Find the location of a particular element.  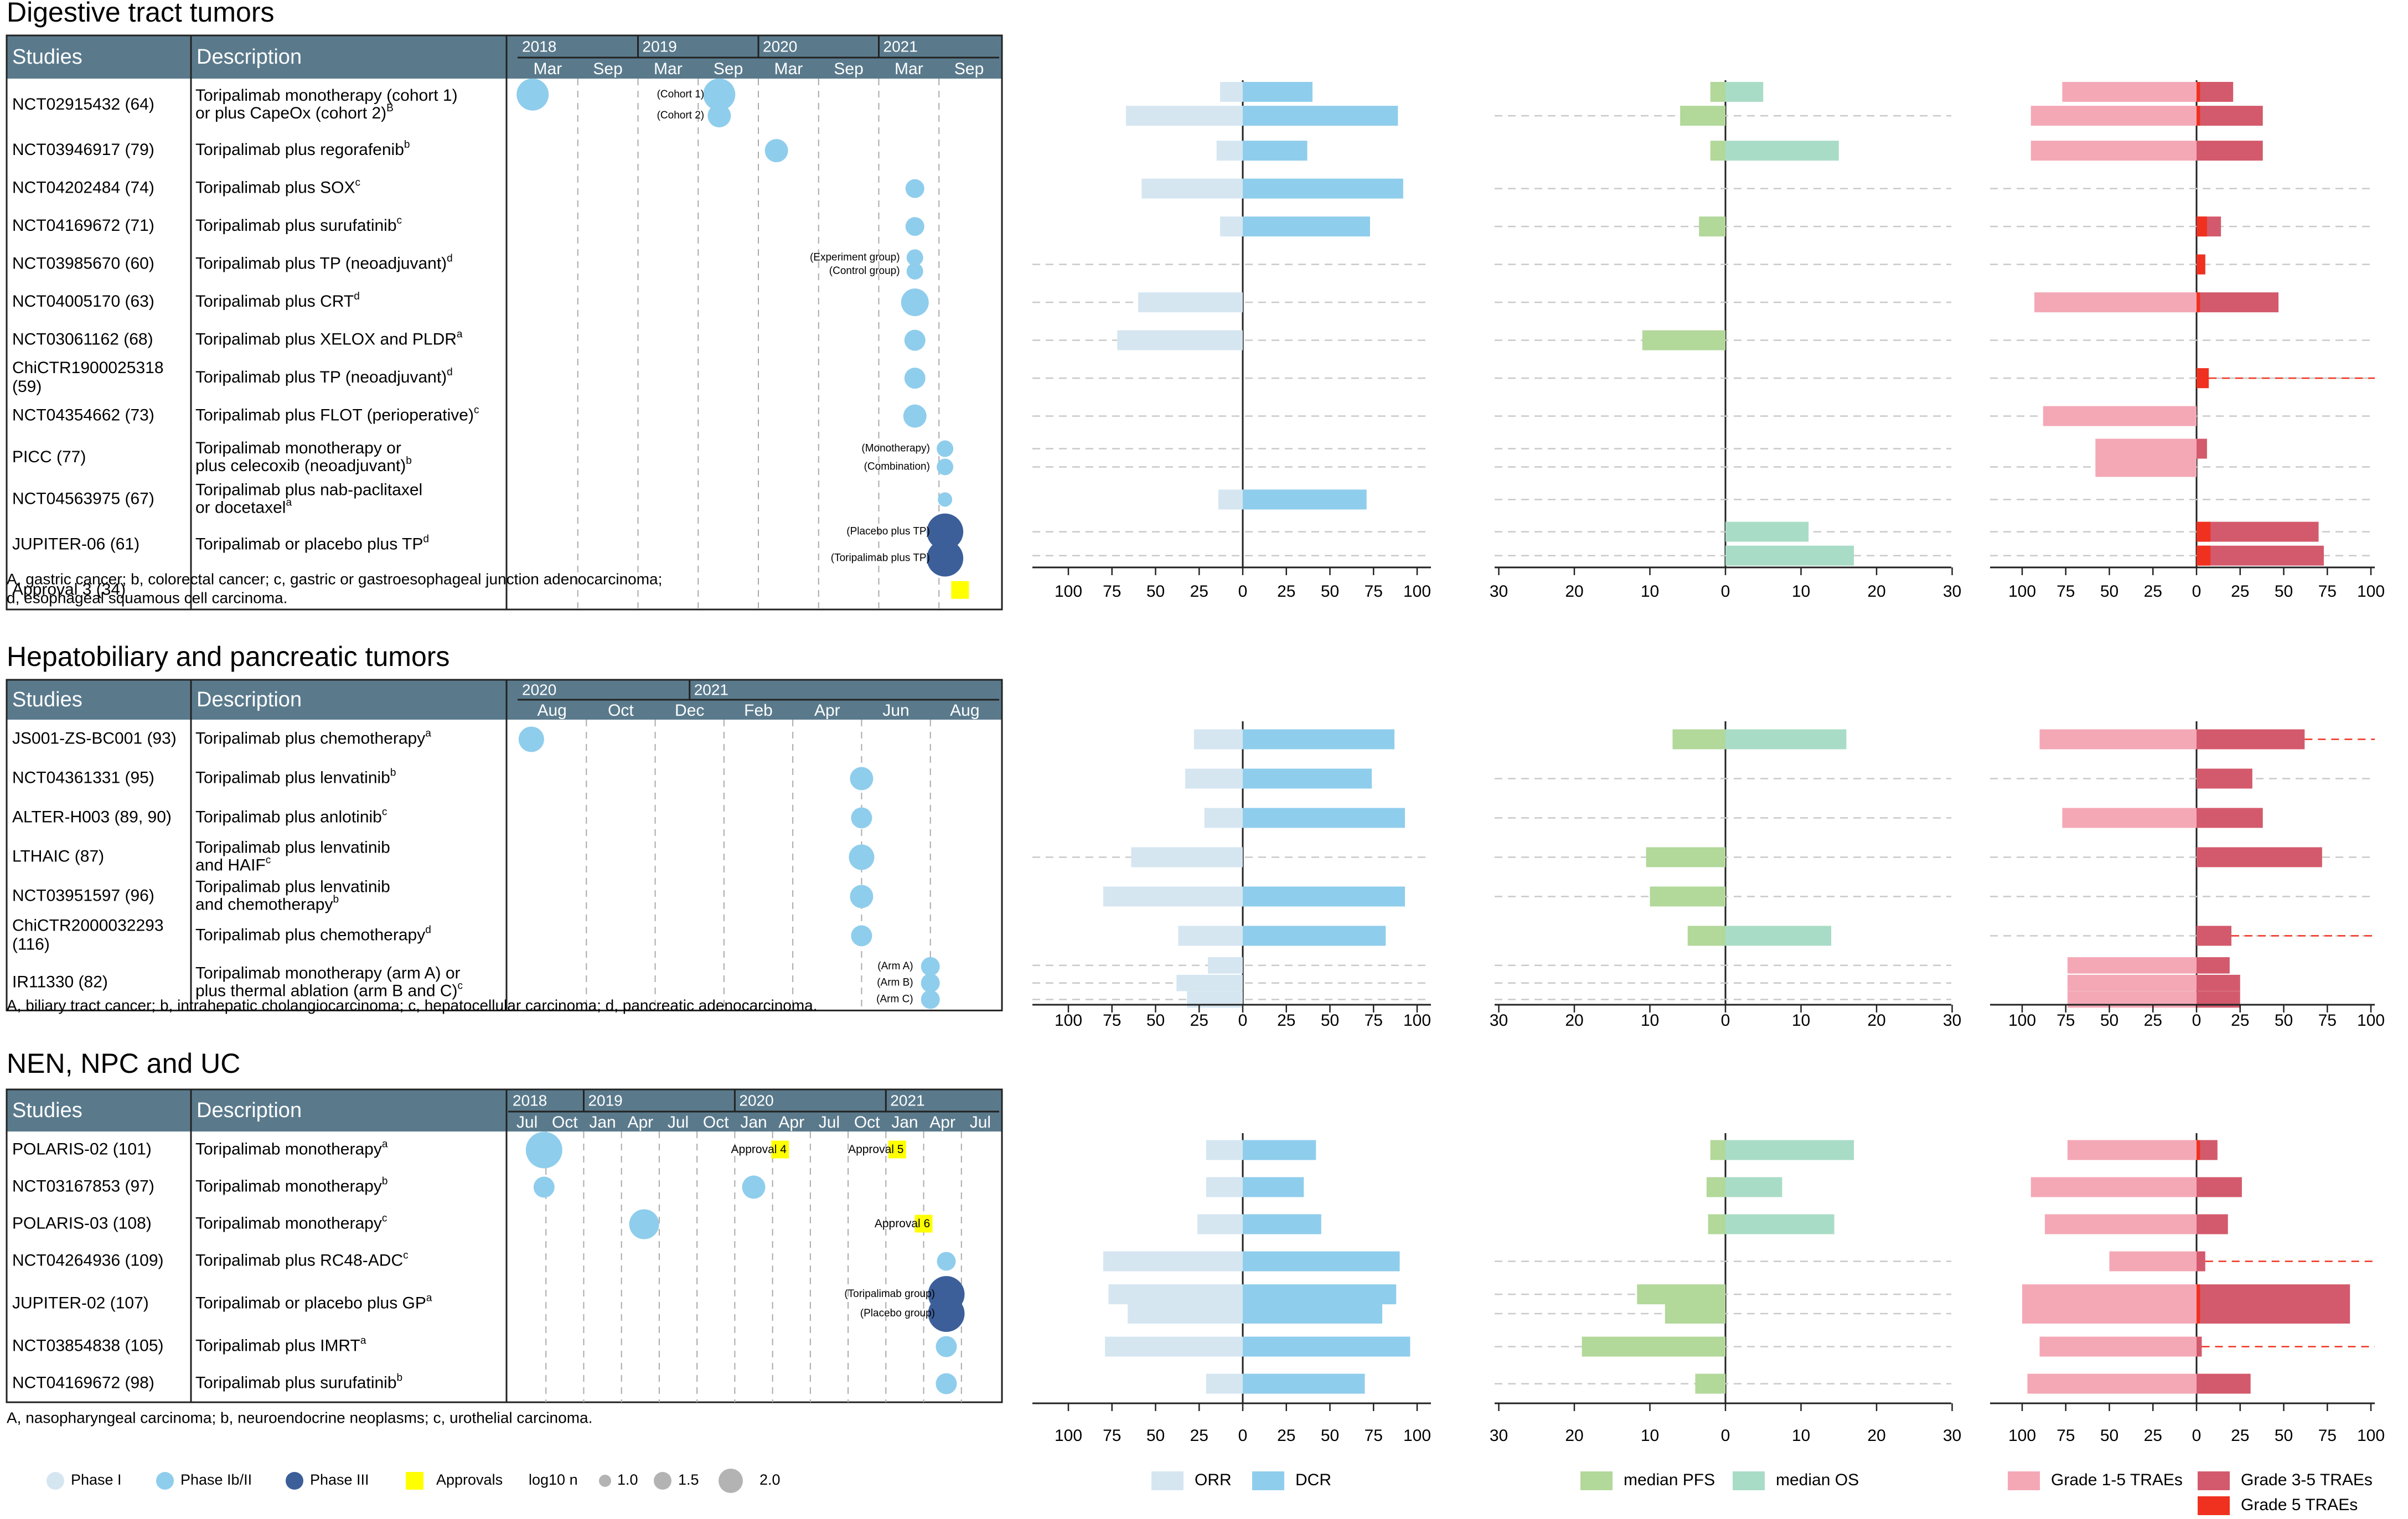

description-text: Toripalimab plus TP (neoadjuvant) is located at coordinates (321, 377).